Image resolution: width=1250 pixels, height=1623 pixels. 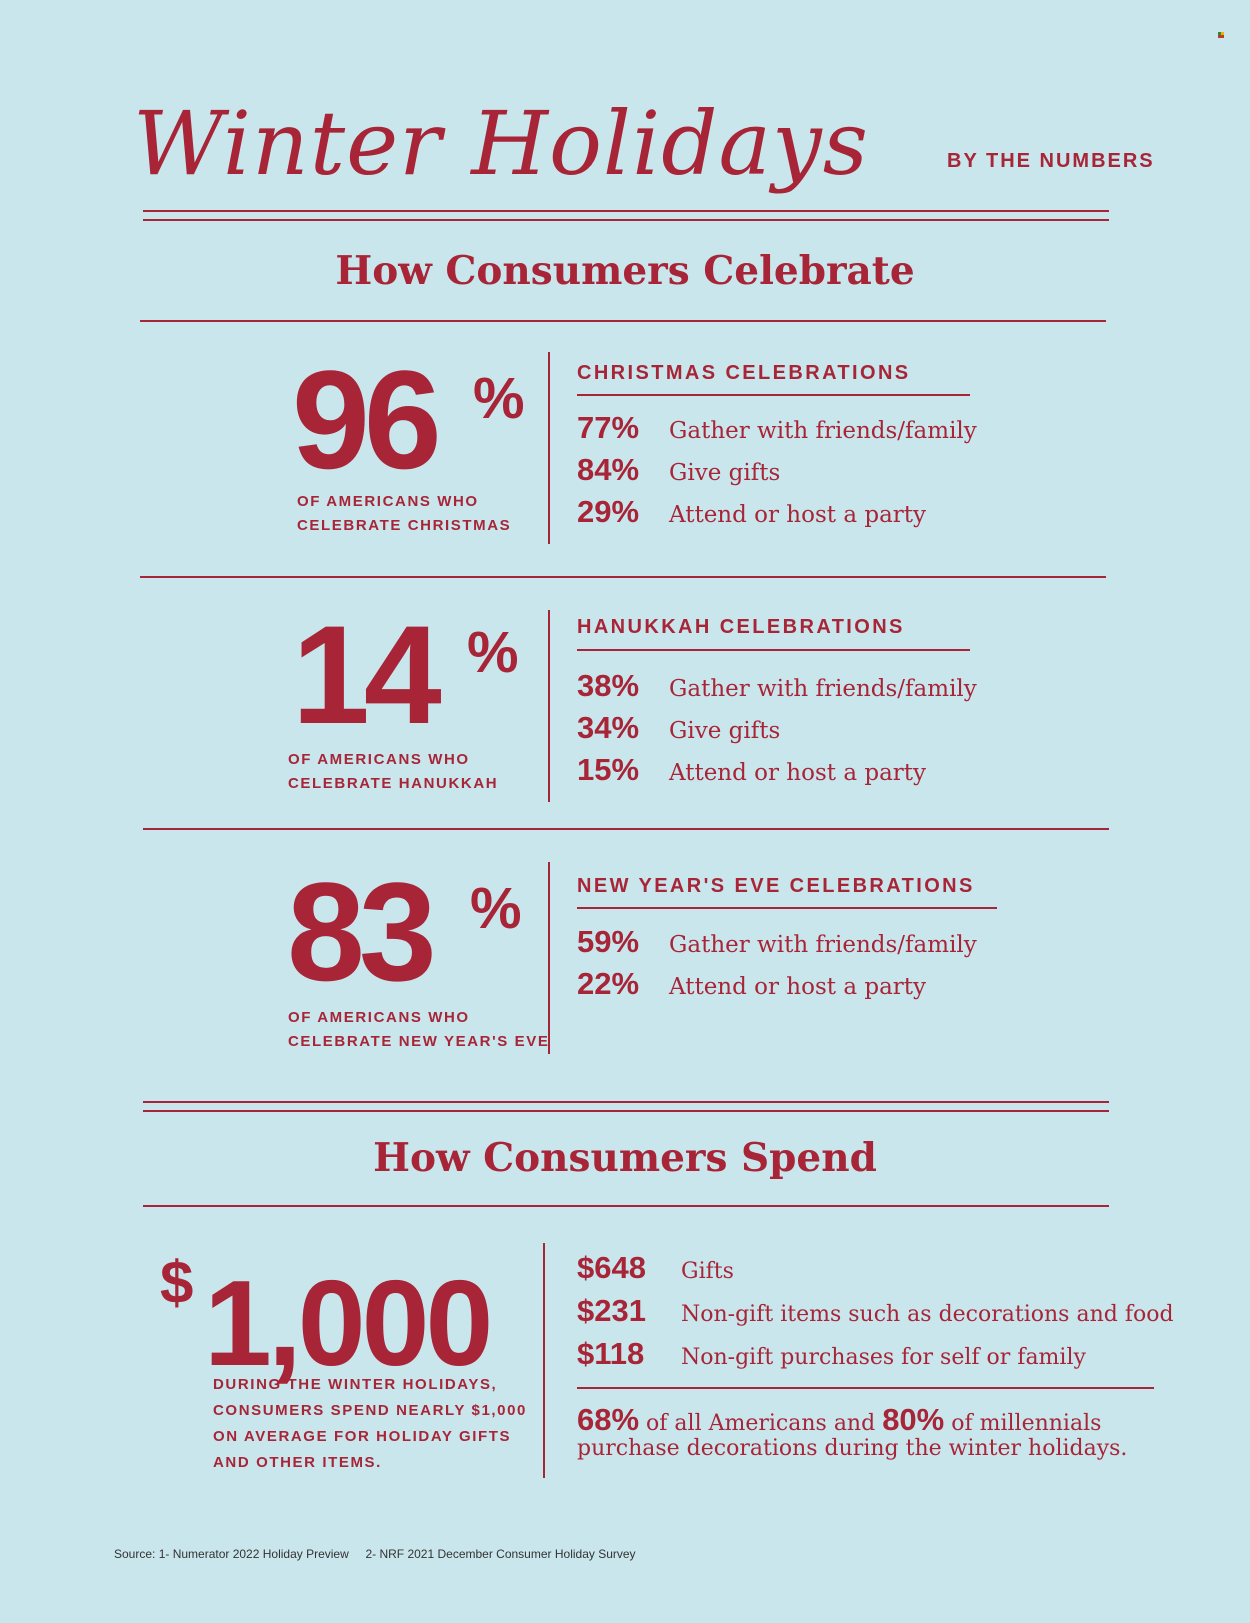 I want to click on decorations-pct-americans: 68%, so click(x=608, y=1419).